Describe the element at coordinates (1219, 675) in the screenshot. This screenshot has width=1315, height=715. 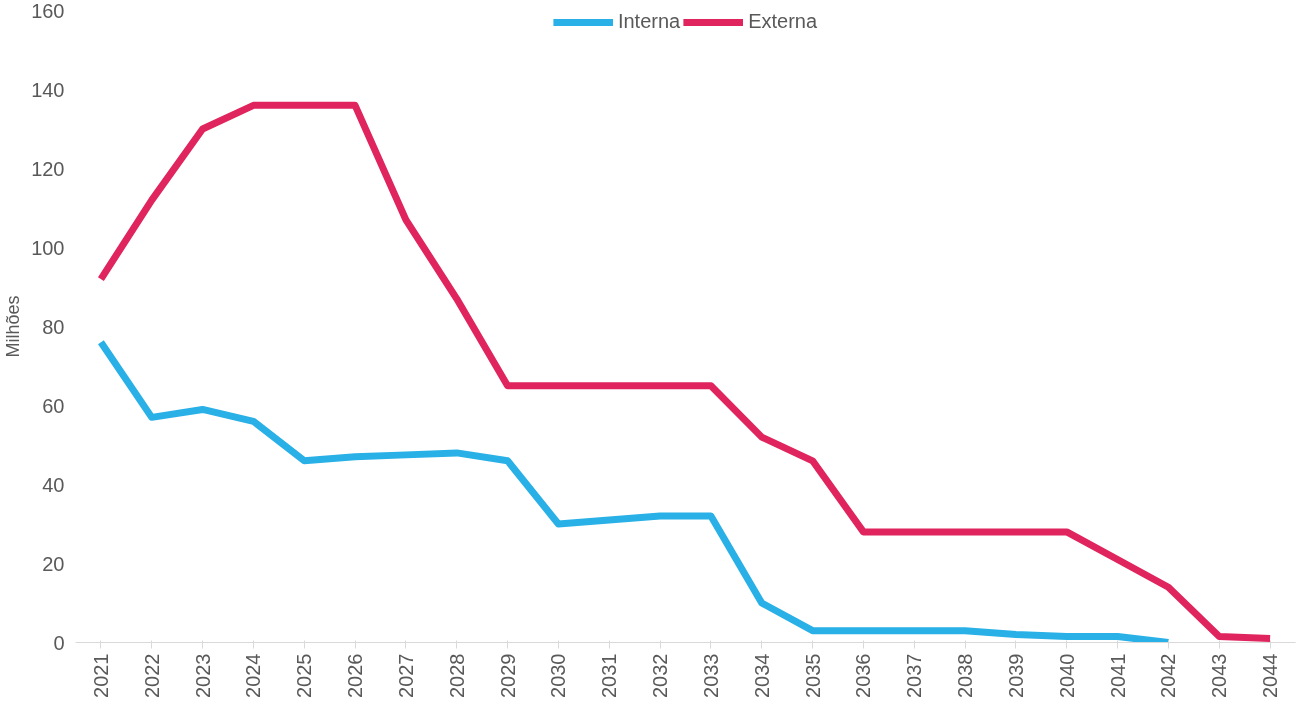
I see `x-tick-label: 2043` at that location.